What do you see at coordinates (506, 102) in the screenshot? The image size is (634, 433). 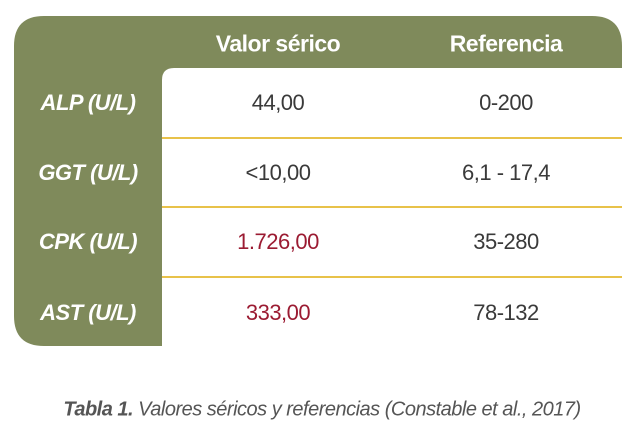 I see `cell: 0-200` at bounding box center [506, 102].